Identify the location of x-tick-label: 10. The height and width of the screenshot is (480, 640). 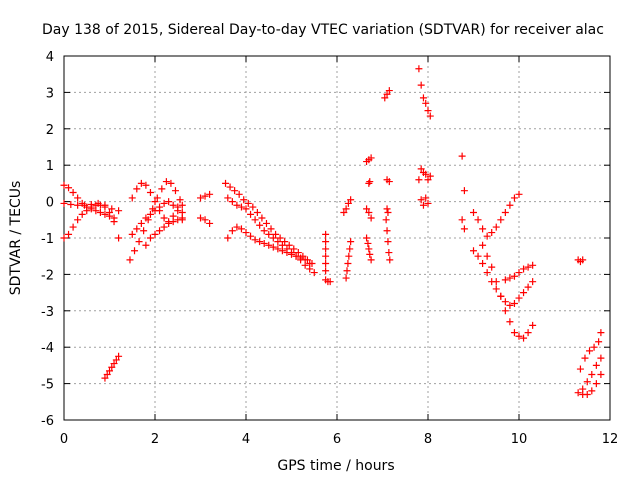
(519, 439).